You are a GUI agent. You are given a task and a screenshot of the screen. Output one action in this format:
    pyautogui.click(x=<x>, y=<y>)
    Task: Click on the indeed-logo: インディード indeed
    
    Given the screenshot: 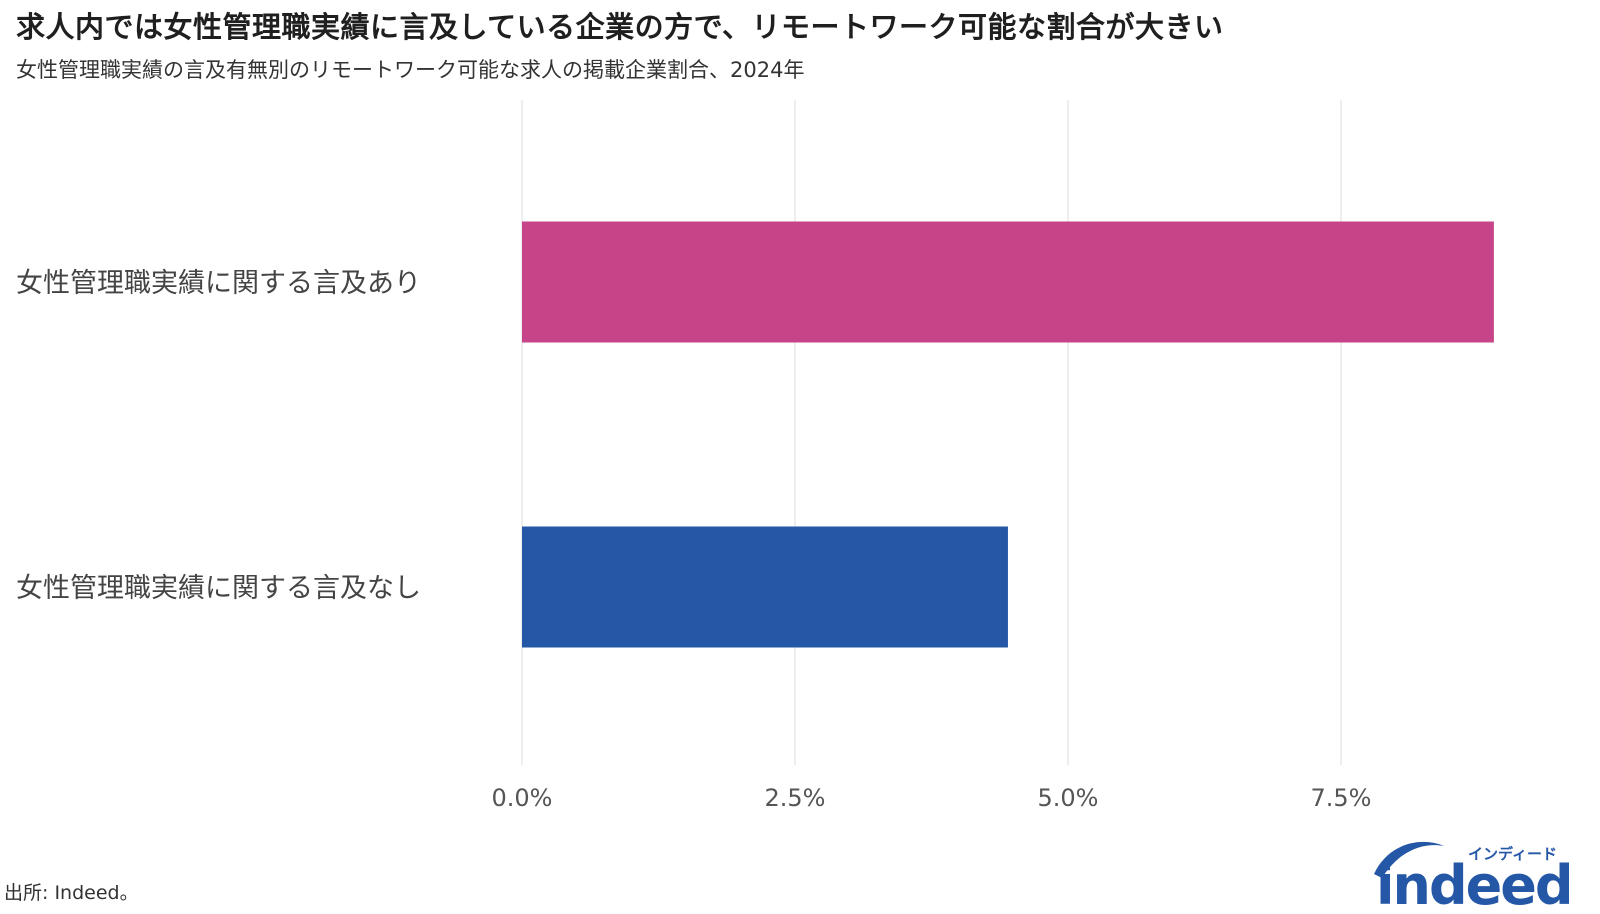 What is the action you would take?
    pyautogui.click(x=1474, y=877)
    